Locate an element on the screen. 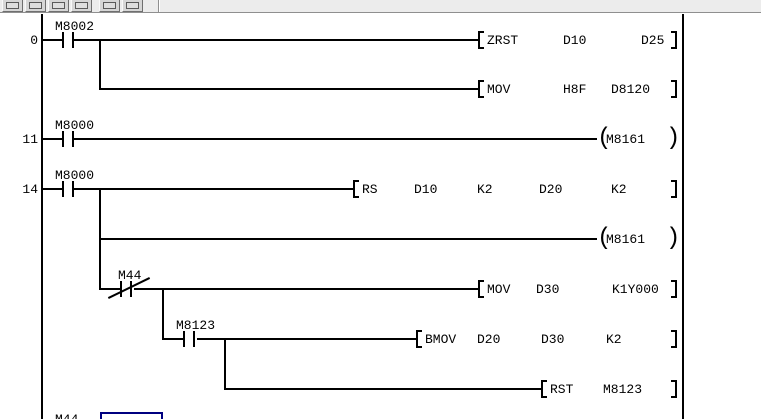  device-label: M8002 is located at coordinates (75, 26).